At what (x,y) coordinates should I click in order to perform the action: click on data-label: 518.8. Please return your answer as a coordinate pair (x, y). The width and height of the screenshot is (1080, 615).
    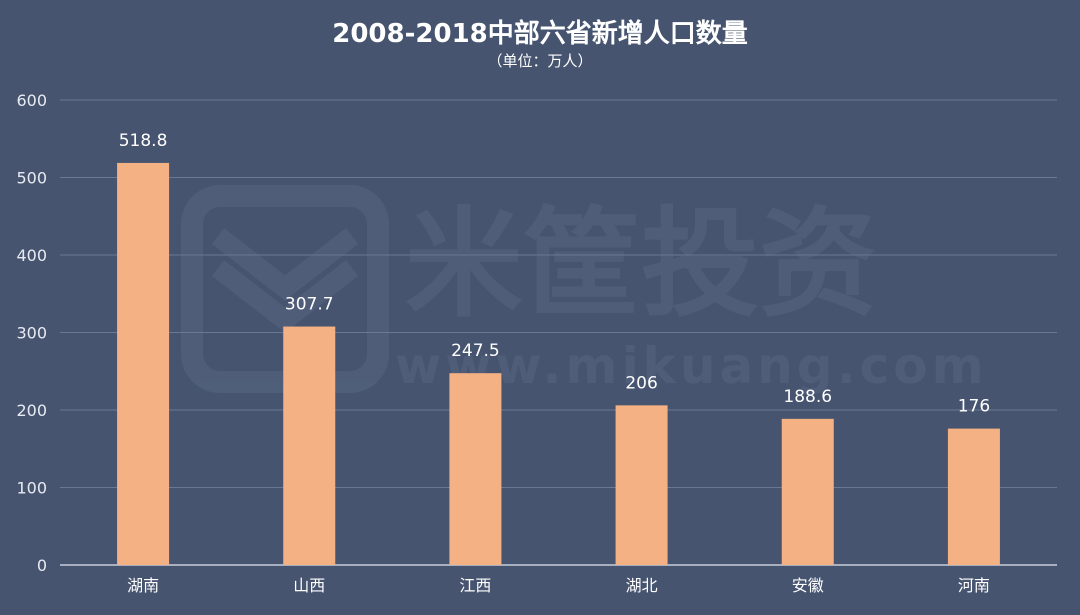
    Looking at the image, I should click on (143, 141).